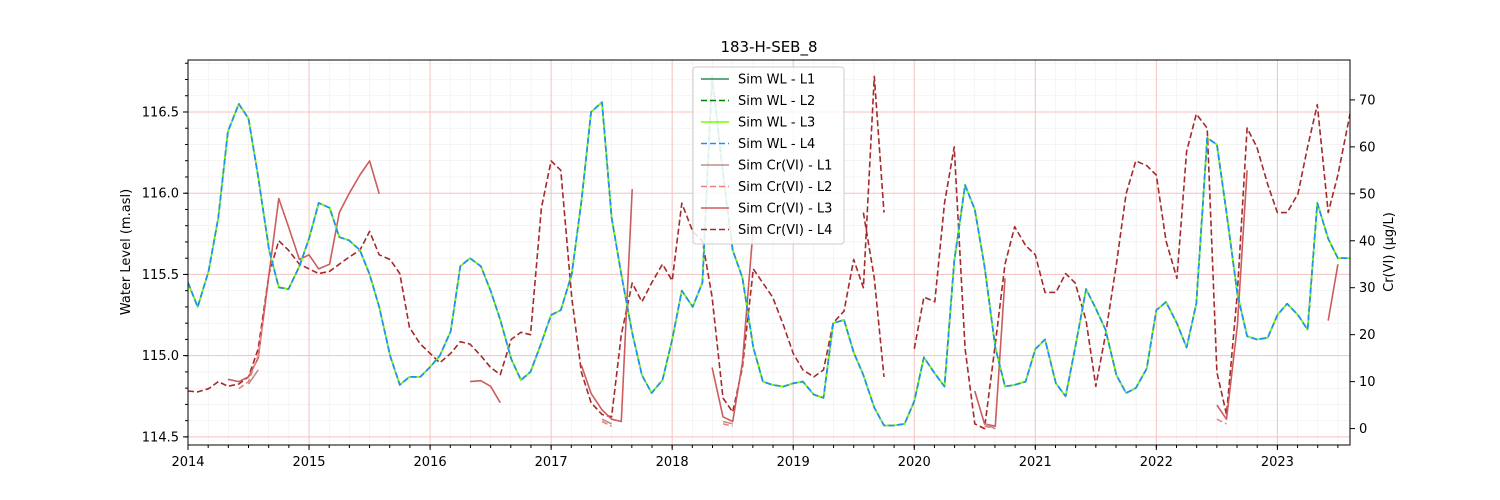 The height and width of the screenshot is (500, 1500). Describe the element at coordinates (1389, 252) in the screenshot. I see `y-axis-right-title: Cr(VI) (µg/L)` at that location.